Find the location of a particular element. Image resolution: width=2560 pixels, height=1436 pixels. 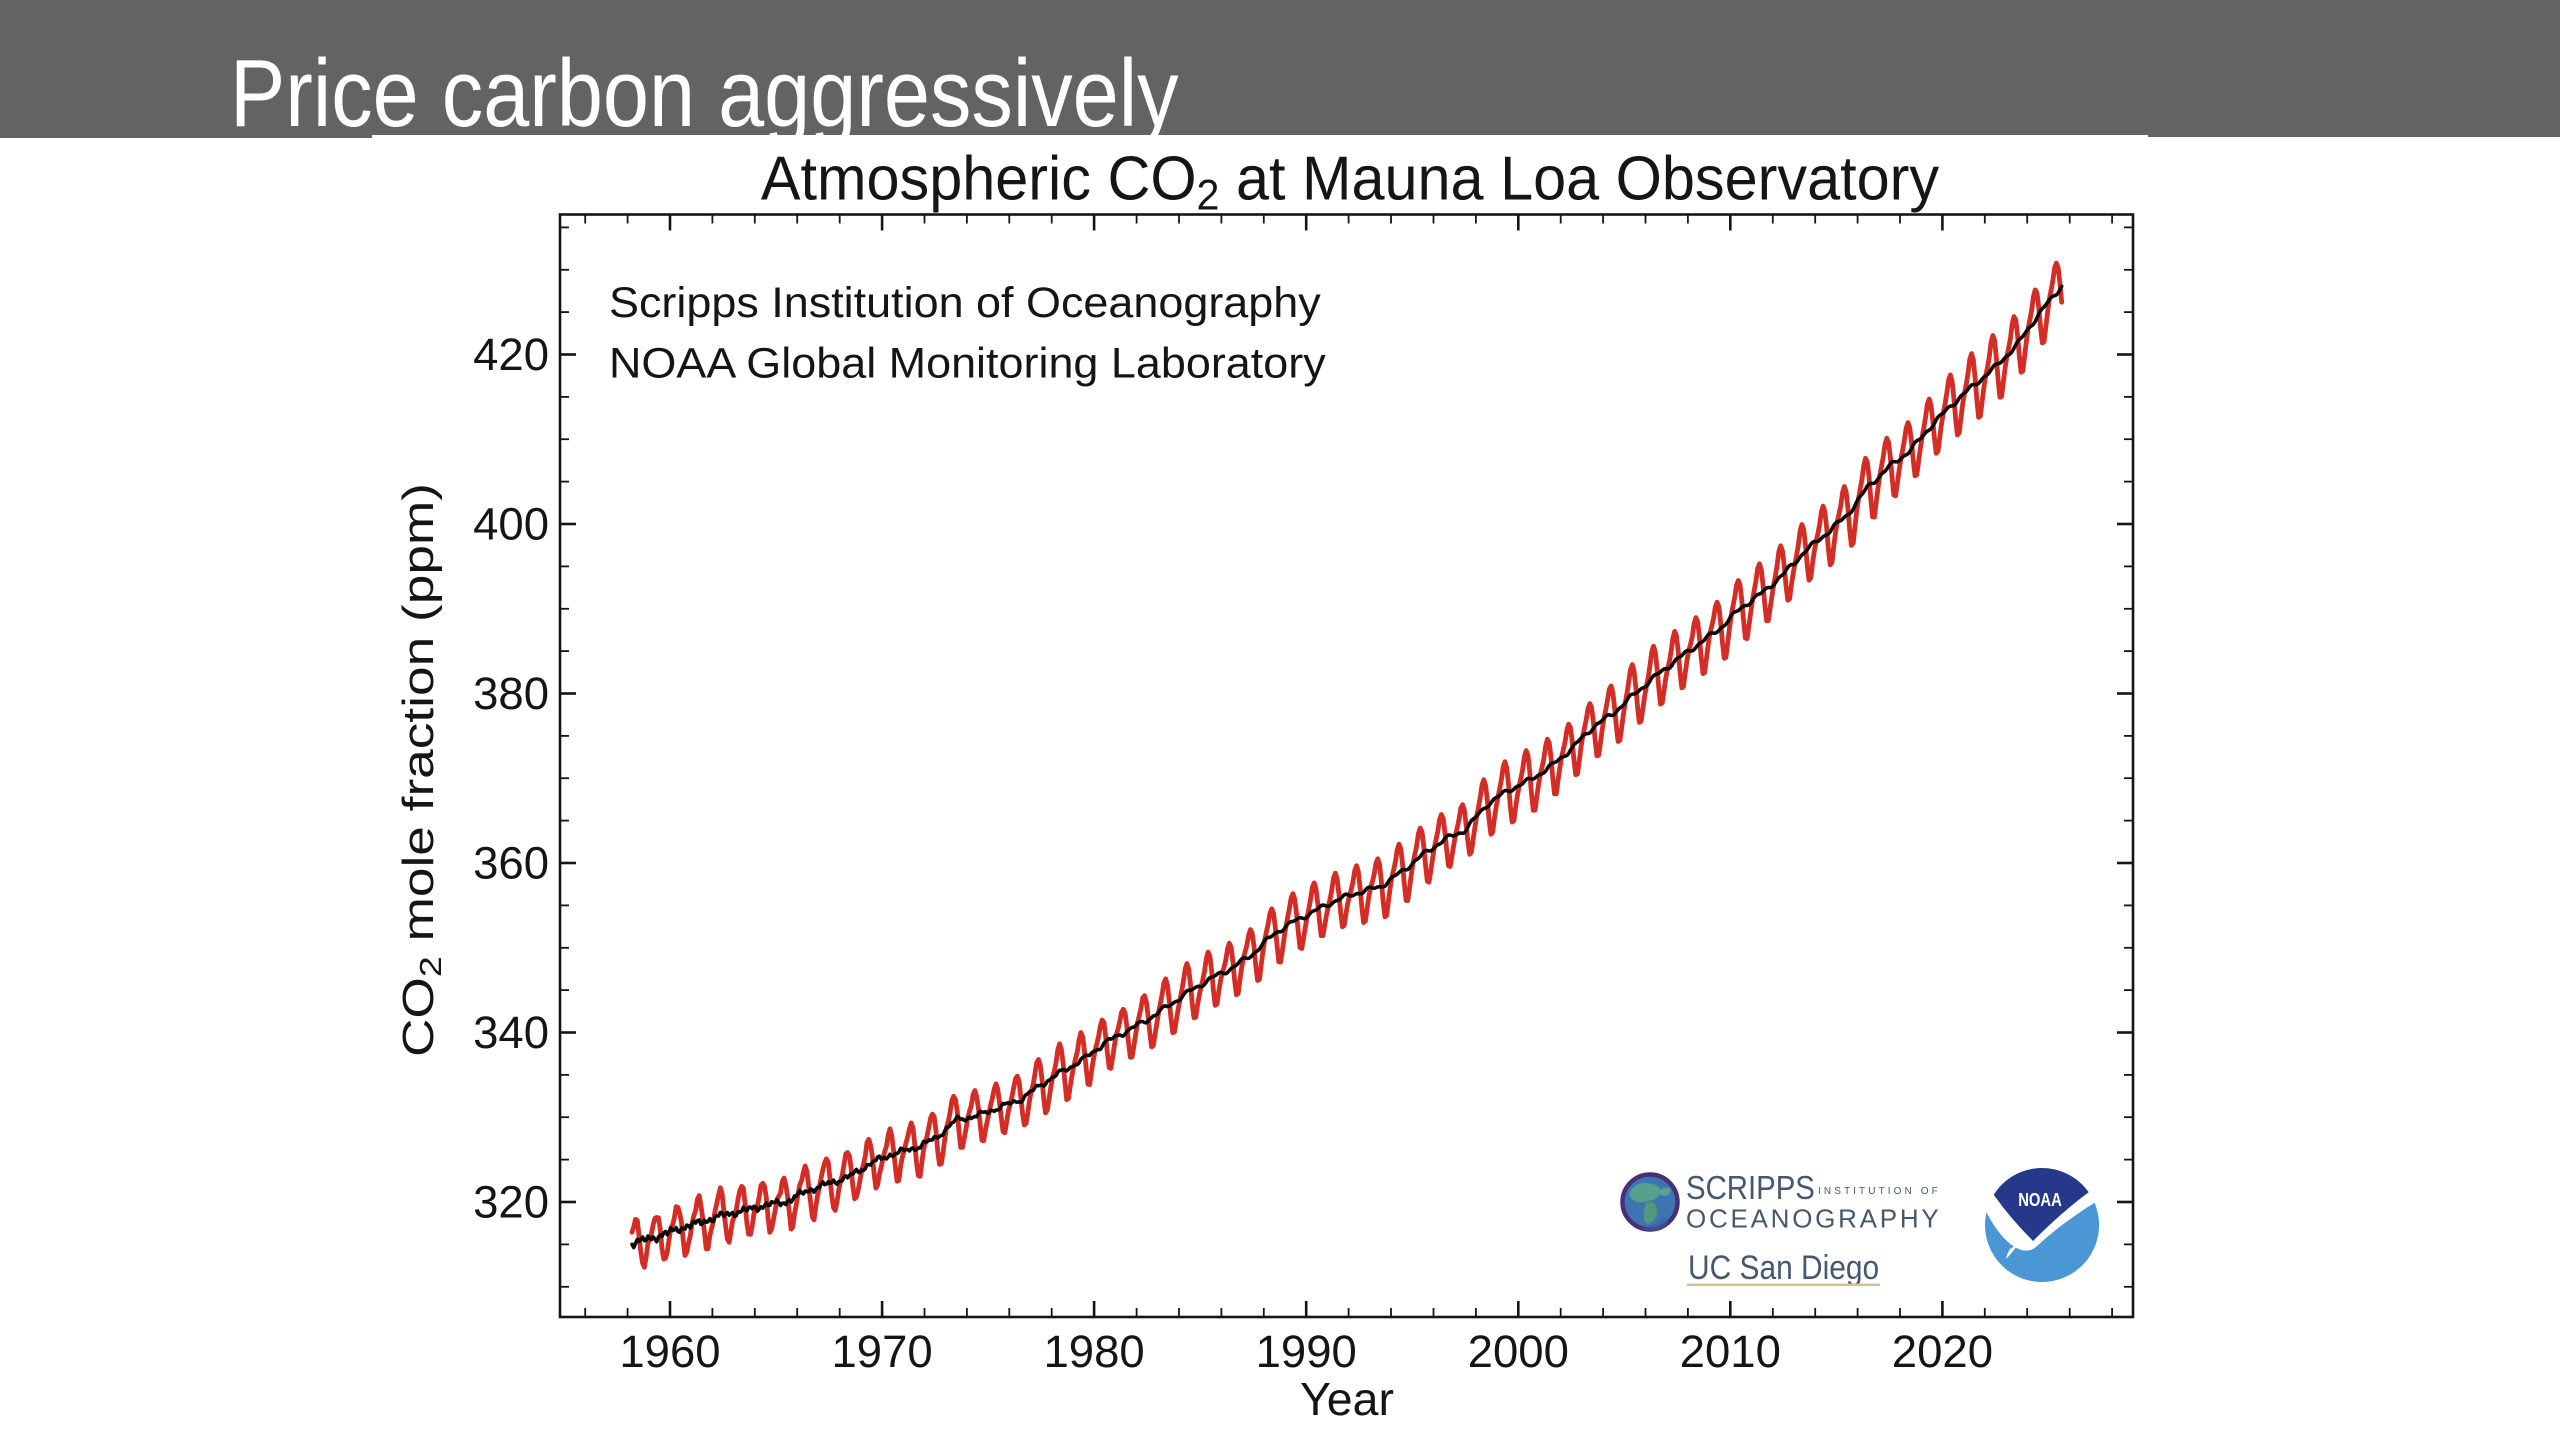

svg-text: SCRIPPS is located at coordinates (1750, 1187).